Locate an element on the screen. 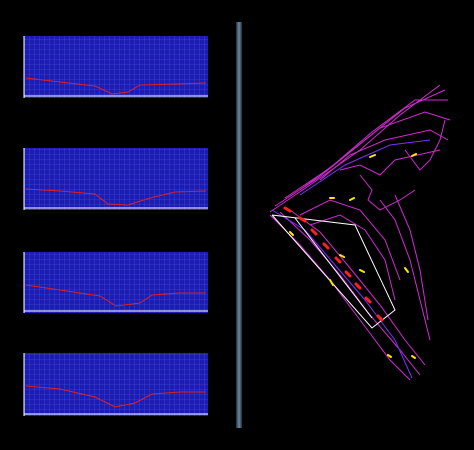 This screenshot has height=450, width=474. divider is located at coordinates (239, 225).